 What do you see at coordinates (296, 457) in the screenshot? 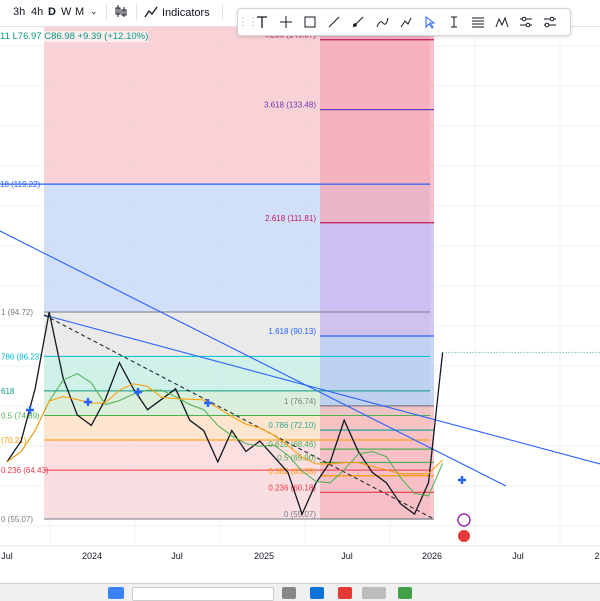
I see `fib-label: 0.5 (65.90)` at bounding box center [296, 457].